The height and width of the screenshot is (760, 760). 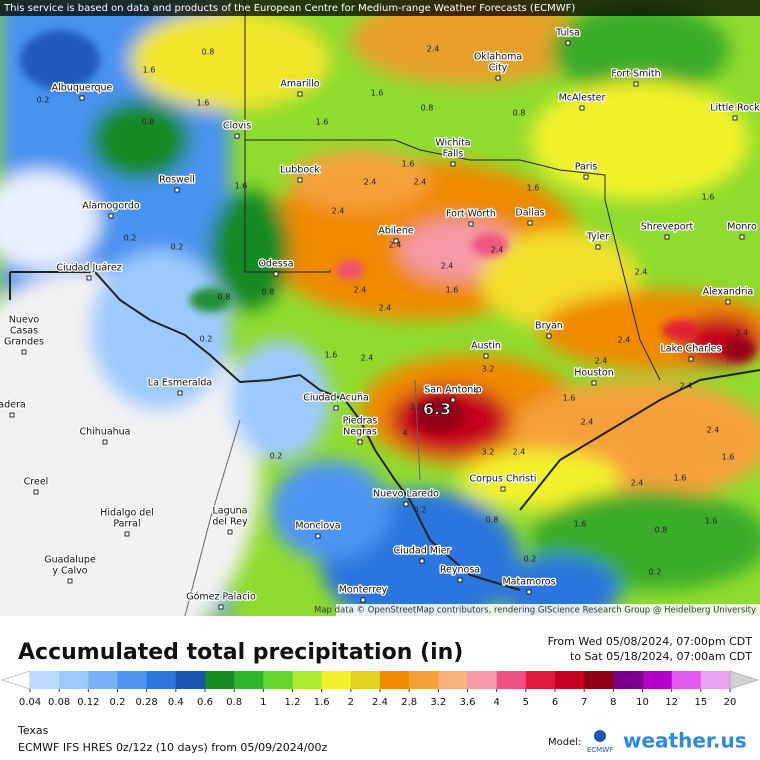 What do you see at coordinates (111, 206) in the screenshot?
I see `city-label: Alamogordo` at bounding box center [111, 206].